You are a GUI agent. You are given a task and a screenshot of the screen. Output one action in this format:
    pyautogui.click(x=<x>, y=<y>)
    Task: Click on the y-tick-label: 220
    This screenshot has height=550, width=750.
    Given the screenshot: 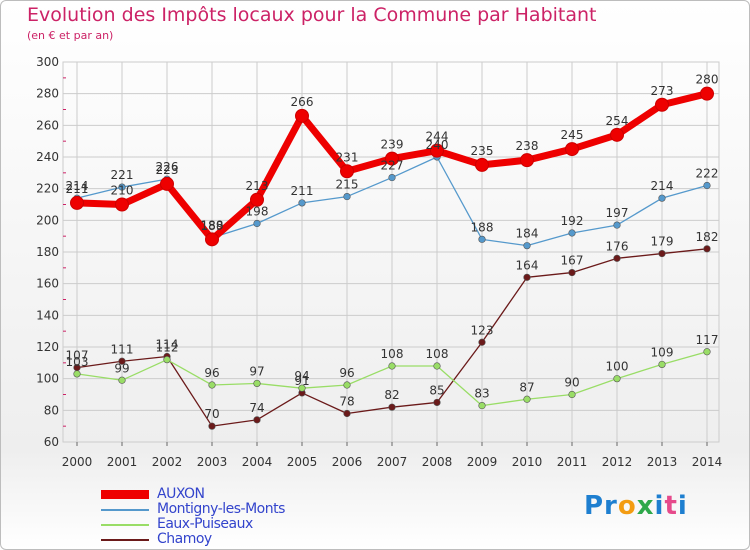 What is the action you would take?
    pyautogui.click(x=47, y=189)
    